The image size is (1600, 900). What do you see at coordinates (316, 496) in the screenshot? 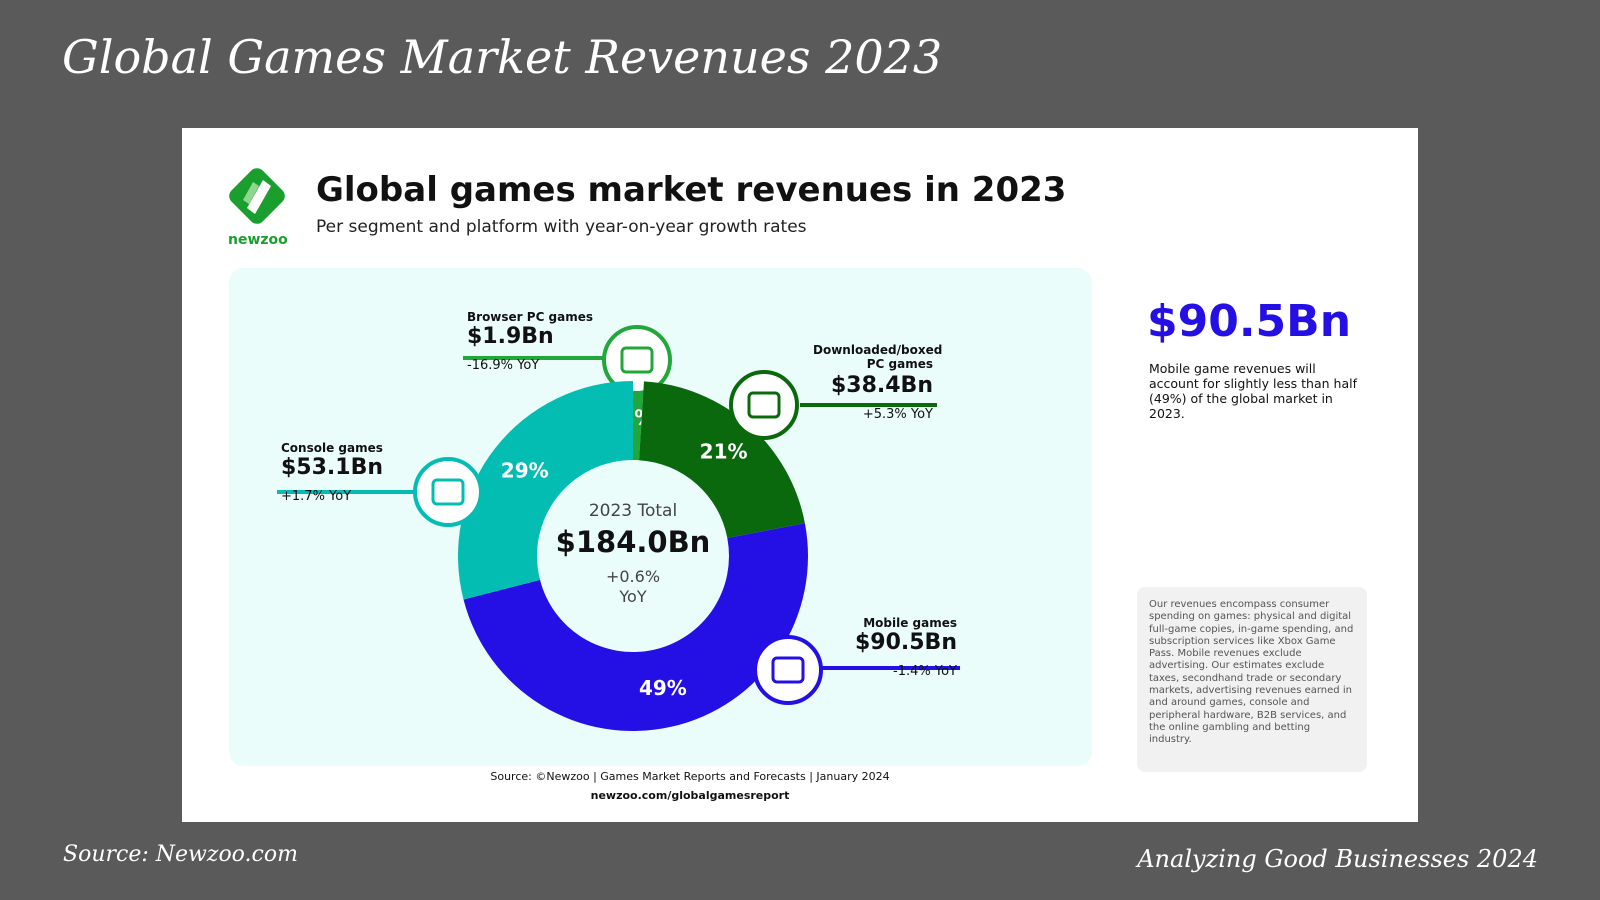
I see `segment-growth: +1.7% YoY` at bounding box center [316, 496].